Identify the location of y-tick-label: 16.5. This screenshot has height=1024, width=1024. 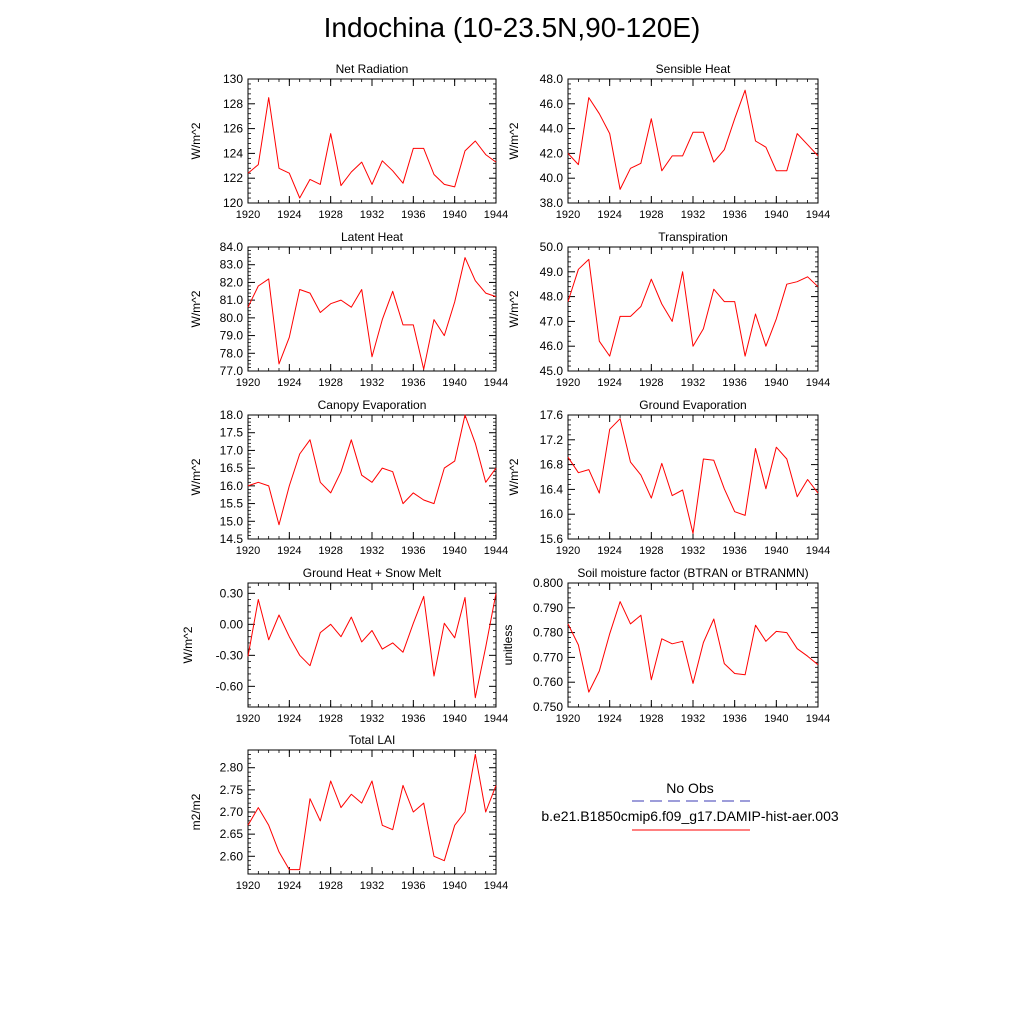
(232, 468).